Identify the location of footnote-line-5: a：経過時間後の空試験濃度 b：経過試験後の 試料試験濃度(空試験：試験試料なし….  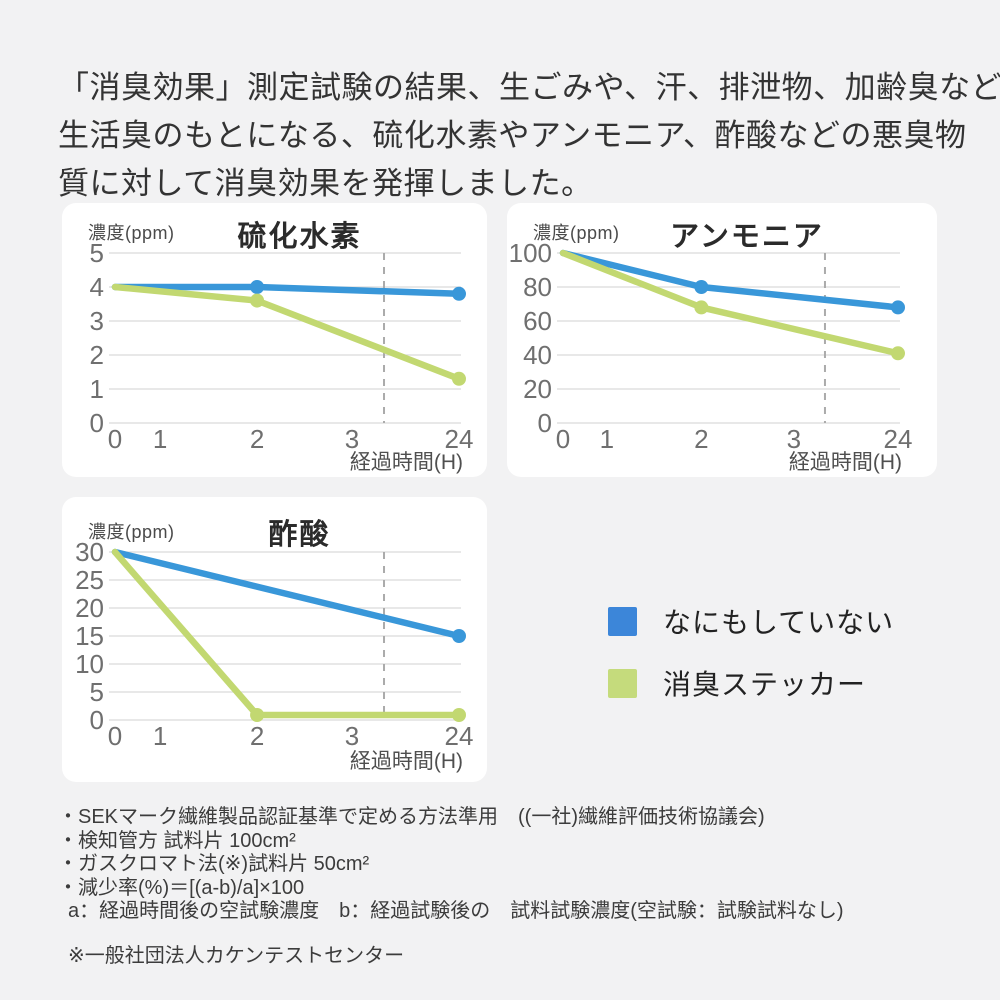
(456, 911).